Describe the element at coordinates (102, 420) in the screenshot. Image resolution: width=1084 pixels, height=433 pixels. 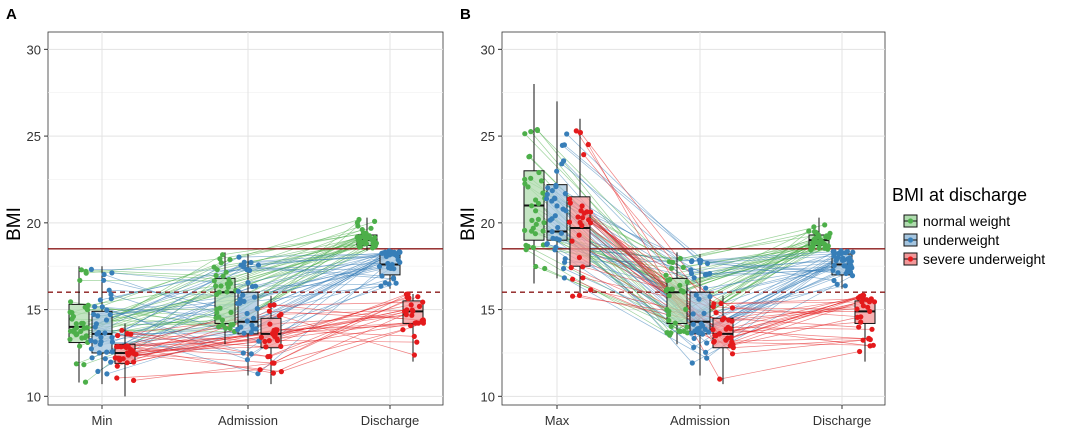
I see `x-tick-label: Min` at that location.